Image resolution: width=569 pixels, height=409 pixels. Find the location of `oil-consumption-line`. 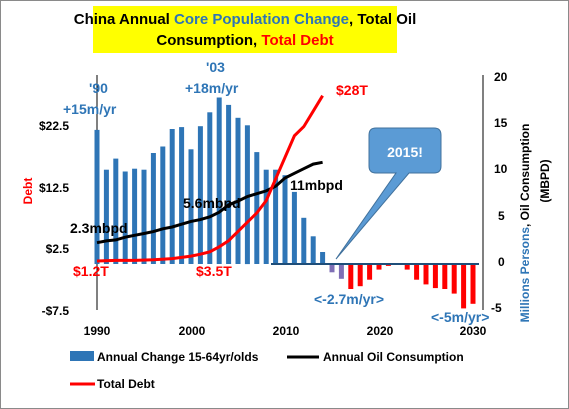

oil-consumption-line is located at coordinates (209, 202).